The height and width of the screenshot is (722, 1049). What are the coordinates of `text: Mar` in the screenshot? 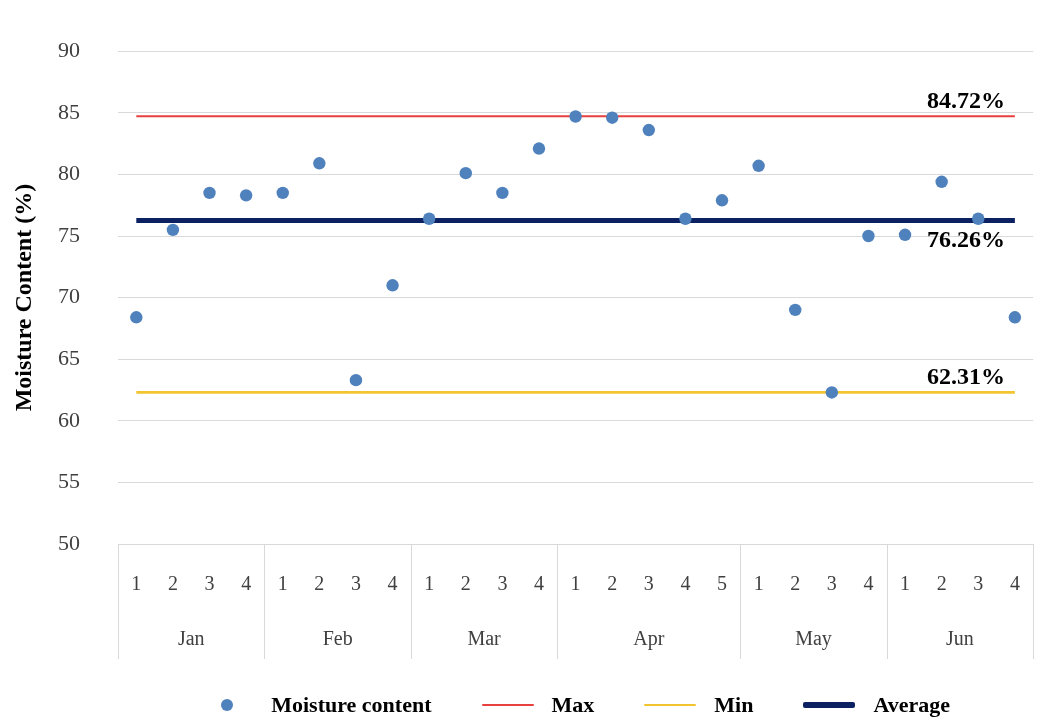 It's located at (484, 638).